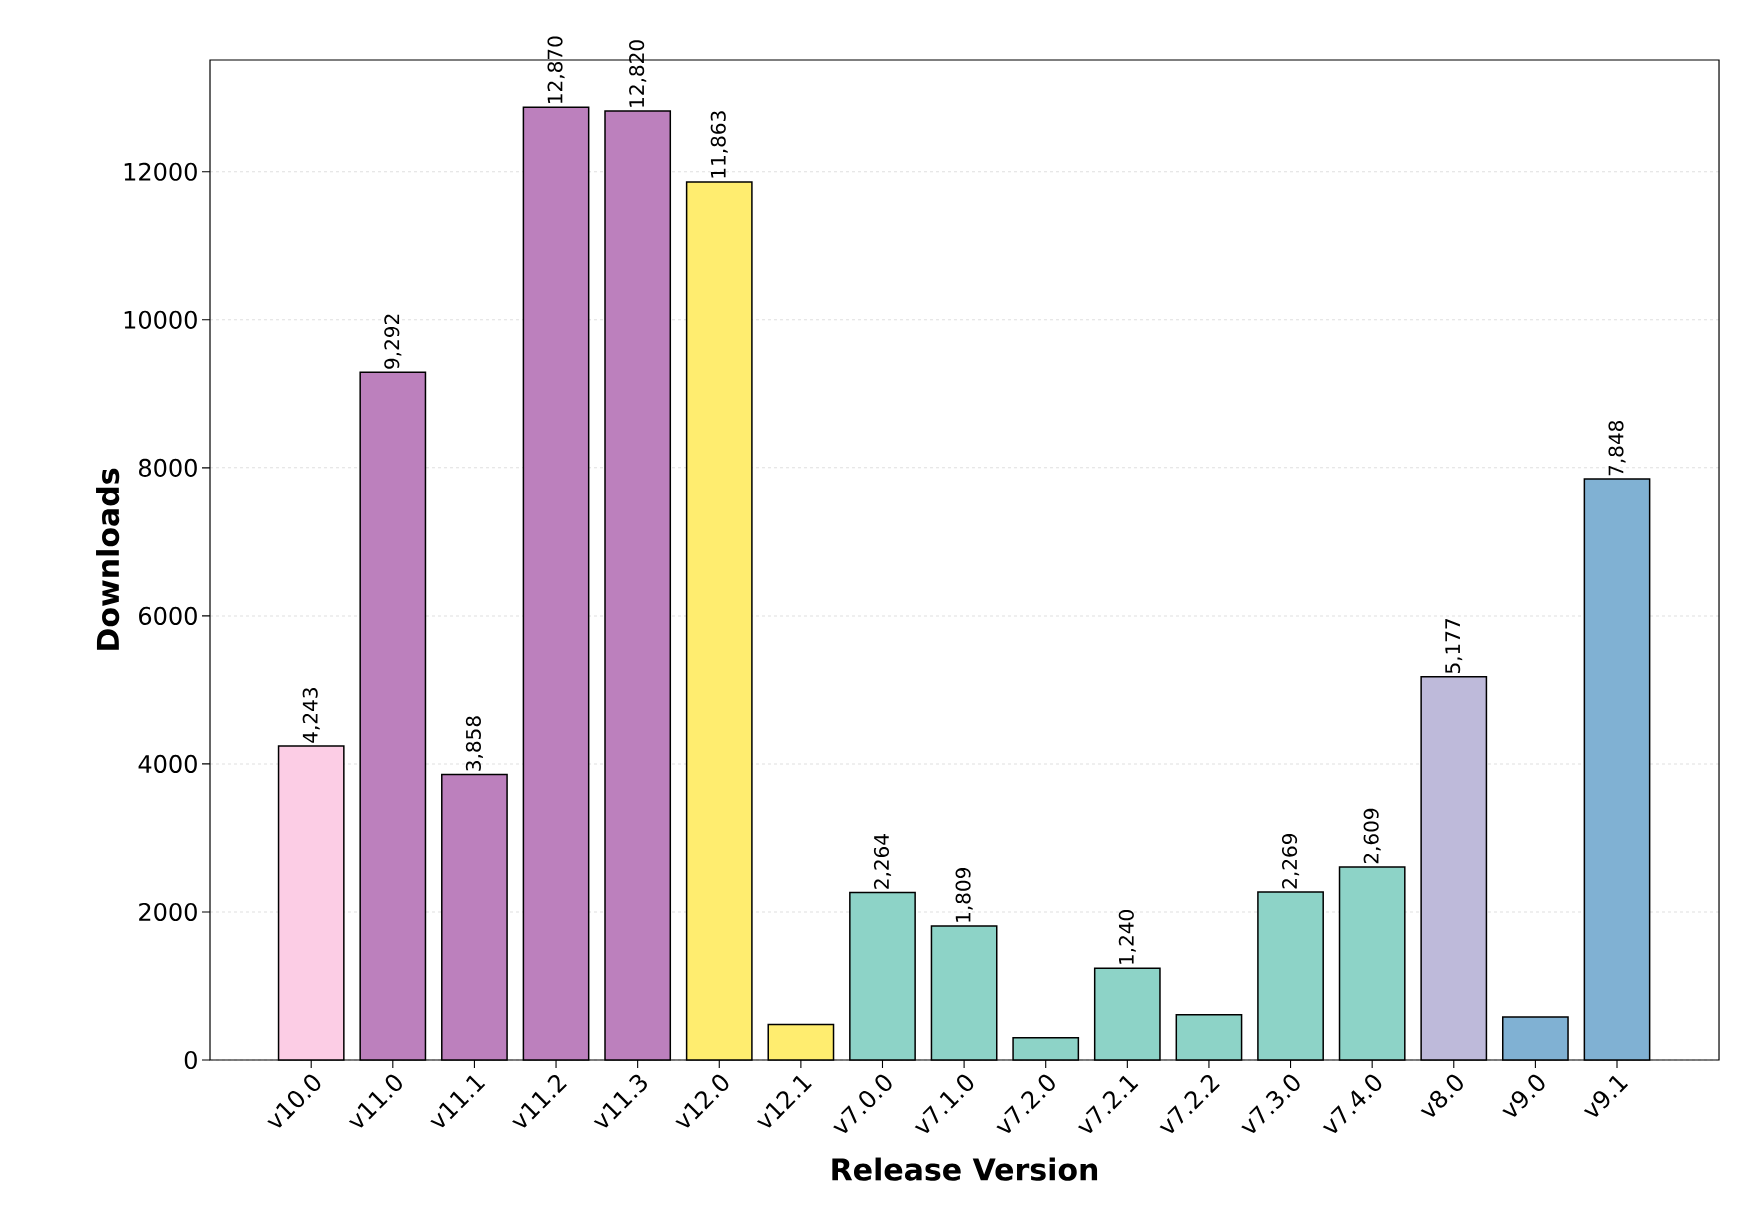 This screenshot has height=1226, width=1737. Describe the element at coordinates (719, 144) in the screenshot. I see `data-label: 11,863` at that location.